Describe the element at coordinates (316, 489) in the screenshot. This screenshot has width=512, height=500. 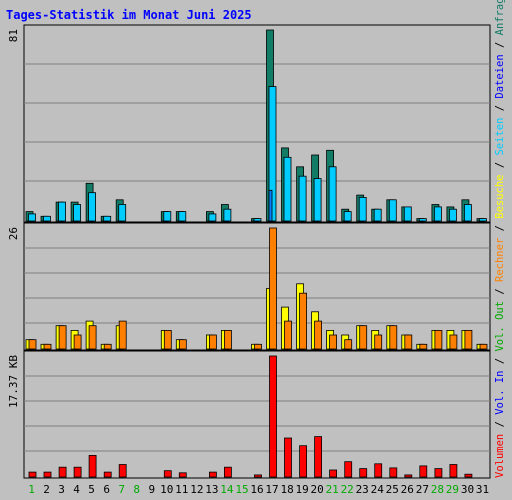
I see `x-tick-label: 20` at that location.